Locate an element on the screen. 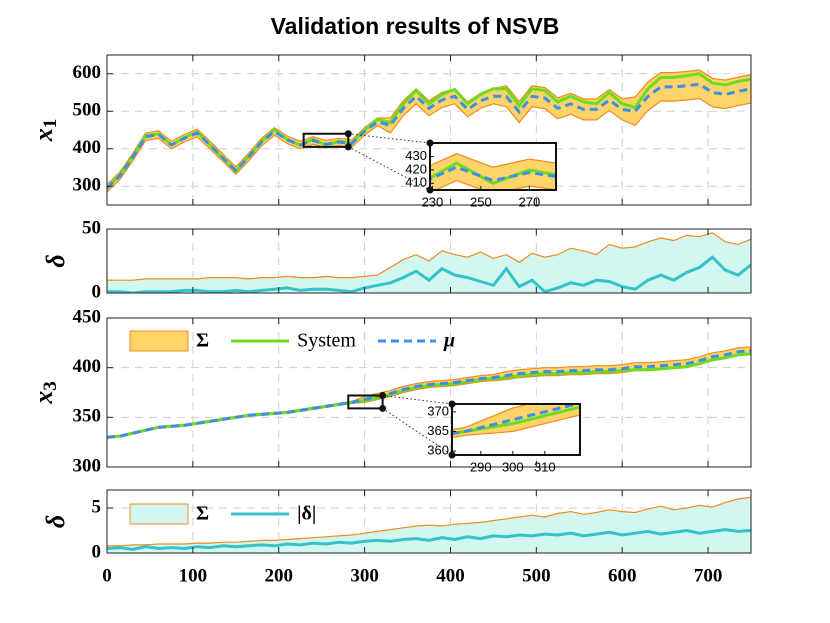 This screenshot has width=830, height=623. subscript: 3 is located at coordinates (50, 386).